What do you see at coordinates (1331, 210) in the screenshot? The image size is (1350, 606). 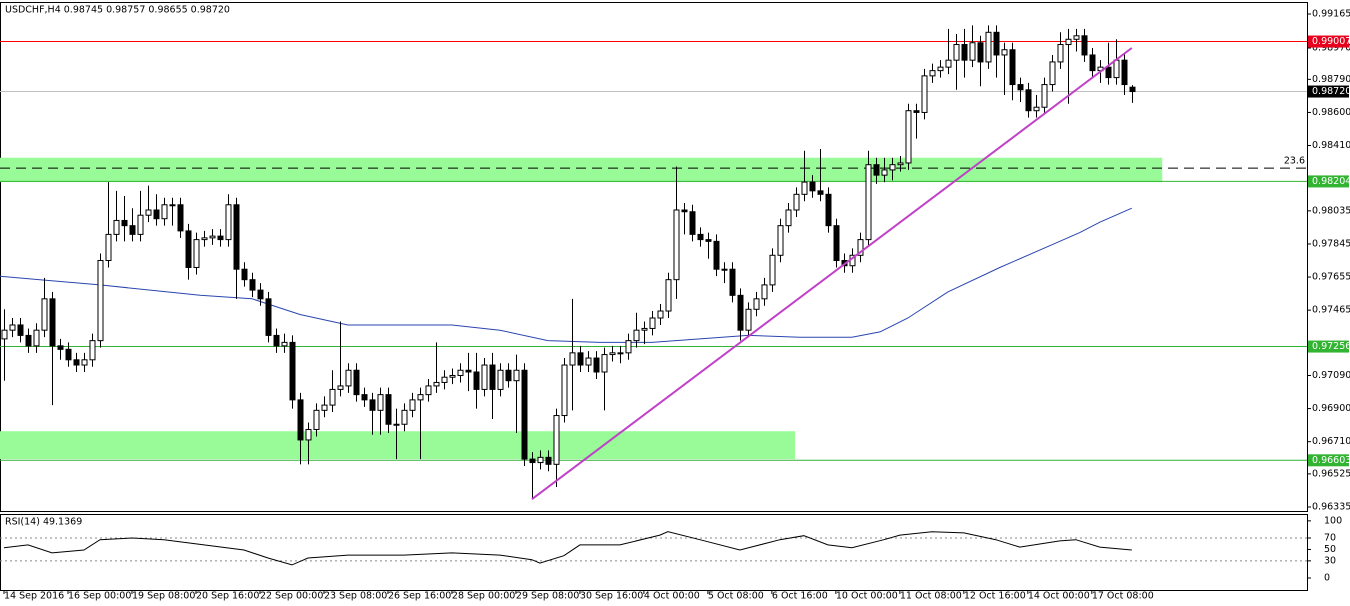 I see `y-tick-label: 0.98035` at bounding box center [1331, 210].